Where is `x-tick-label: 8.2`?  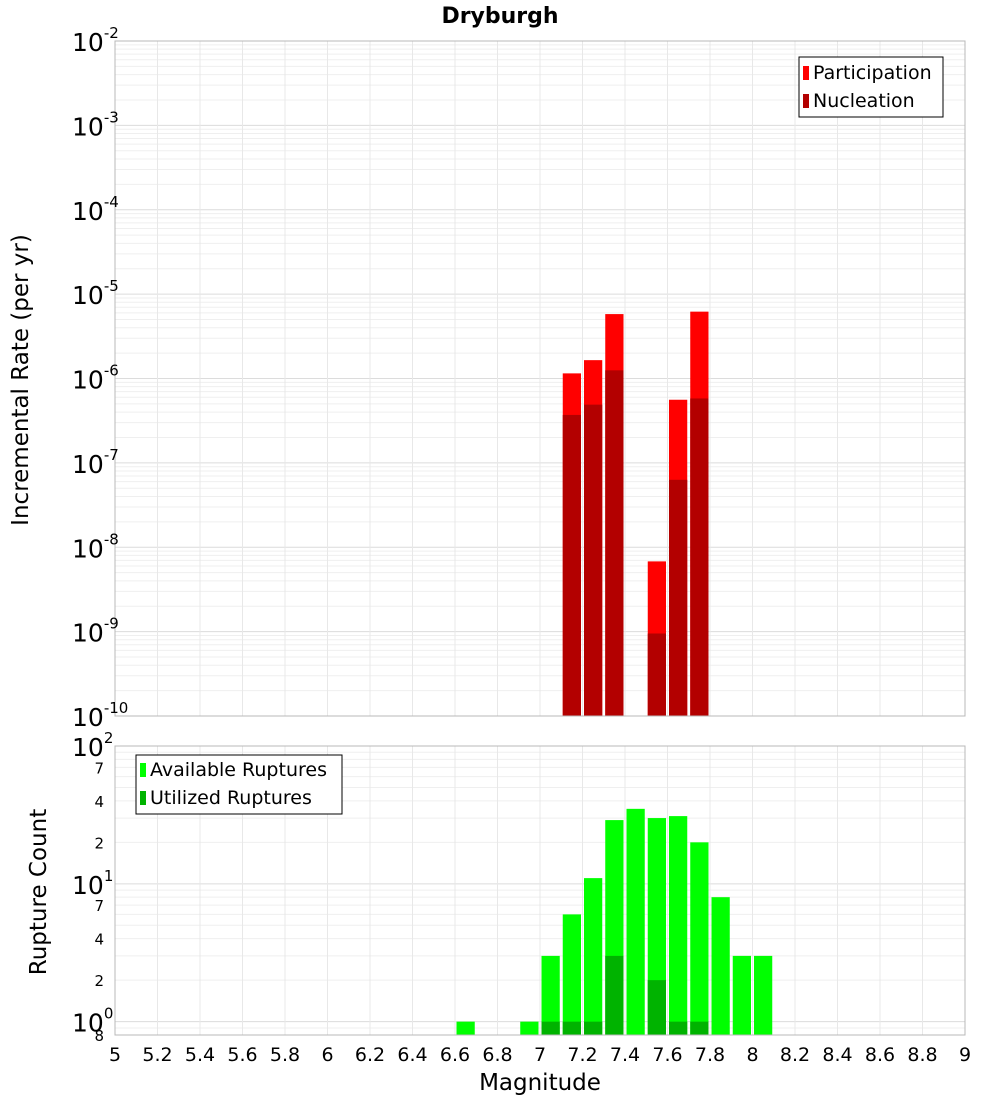
x-tick-label: 8.2 is located at coordinates (795, 1055).